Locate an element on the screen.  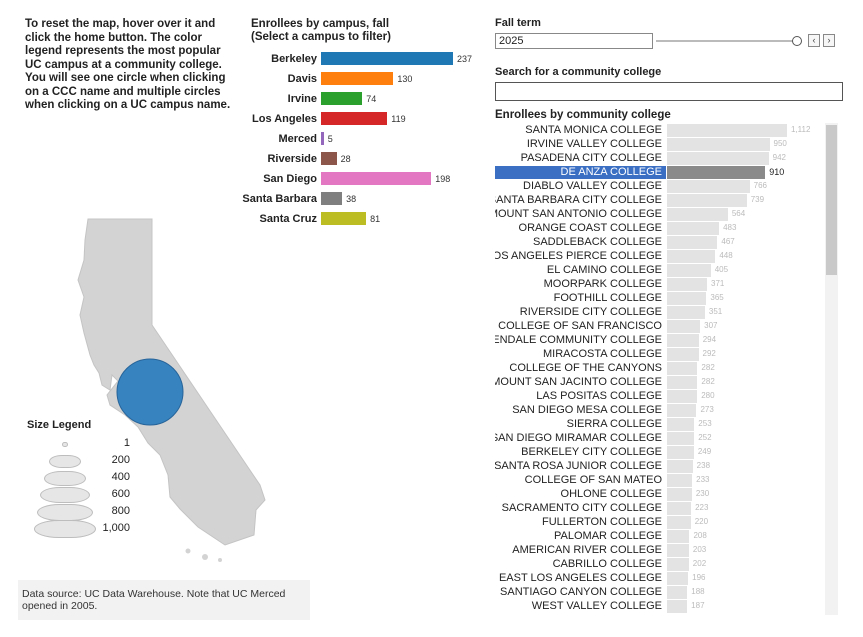
ccc-row: PALOMAR COLLEGE 208 is located at coordinates (660, 537).